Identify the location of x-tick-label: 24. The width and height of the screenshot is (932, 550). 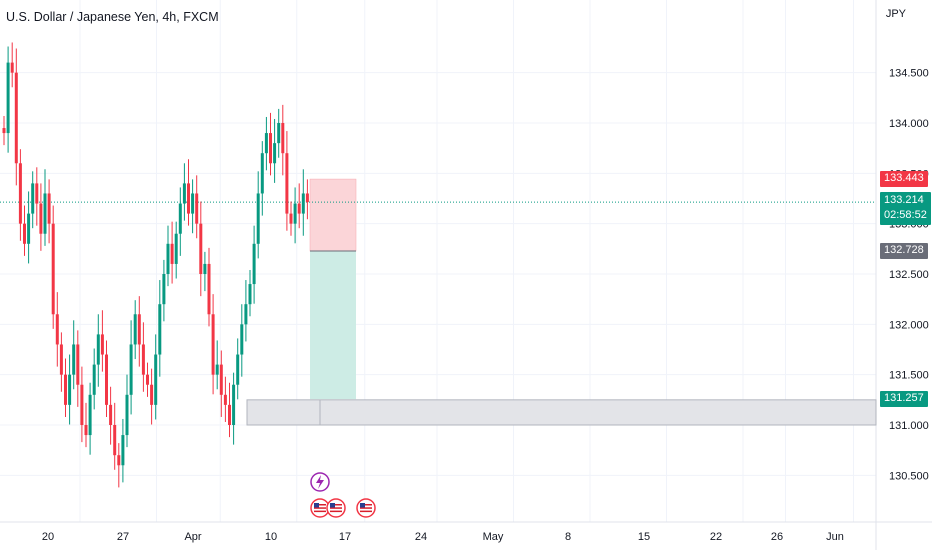
(421, 537).